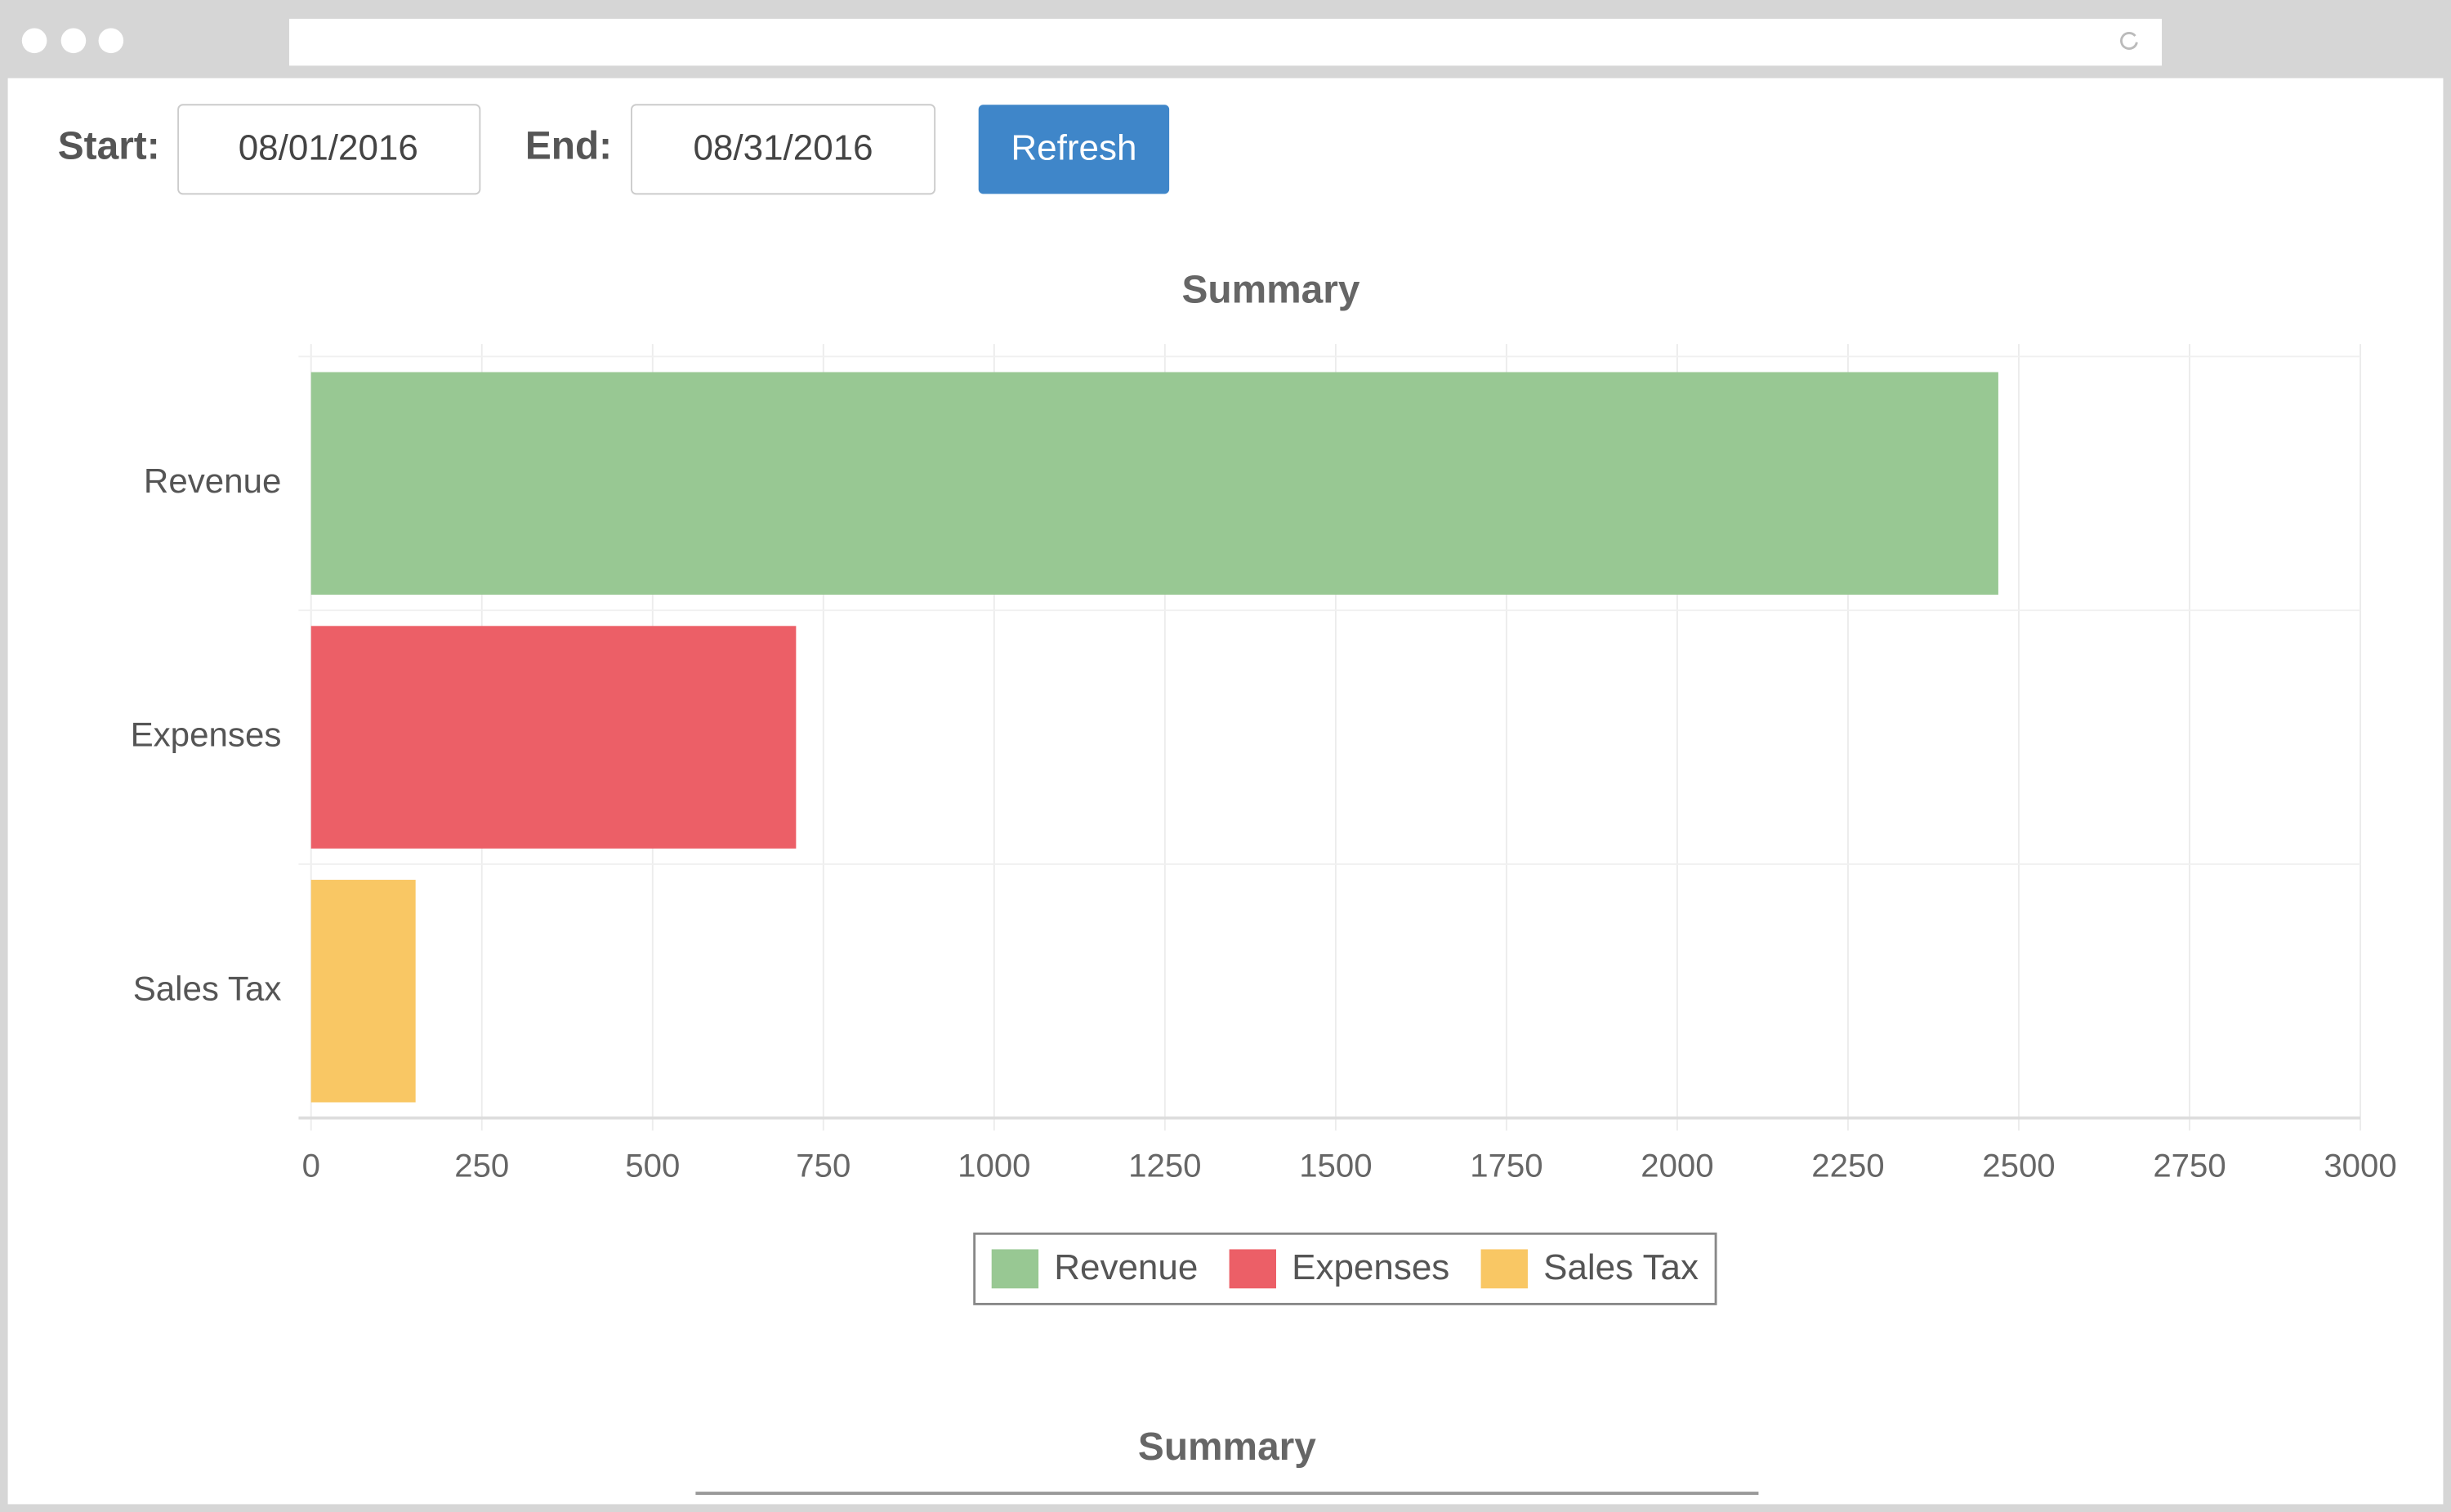  What do you see at coordinates (1847, 1165) in the screenshot?
I see `x-tick-label: 2250` at bounding box center [1847, 1165].